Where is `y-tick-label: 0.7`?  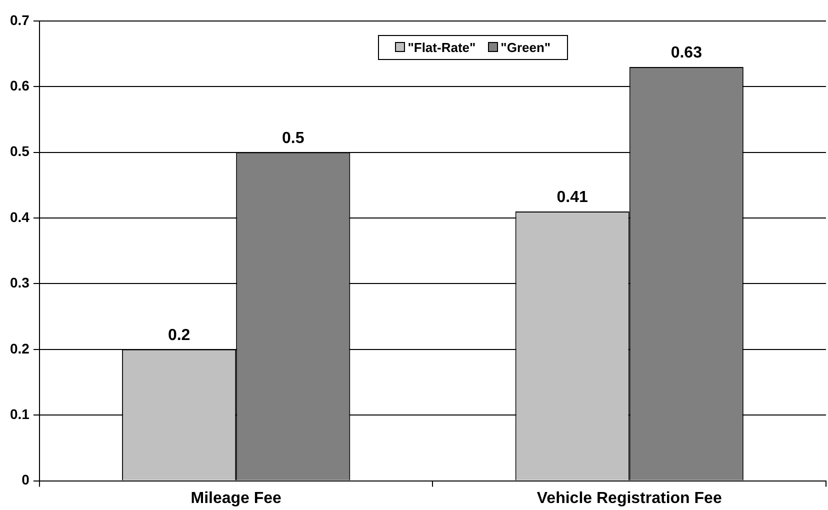 y-tick-label: 0.7 is located at coordinates (20, 20).